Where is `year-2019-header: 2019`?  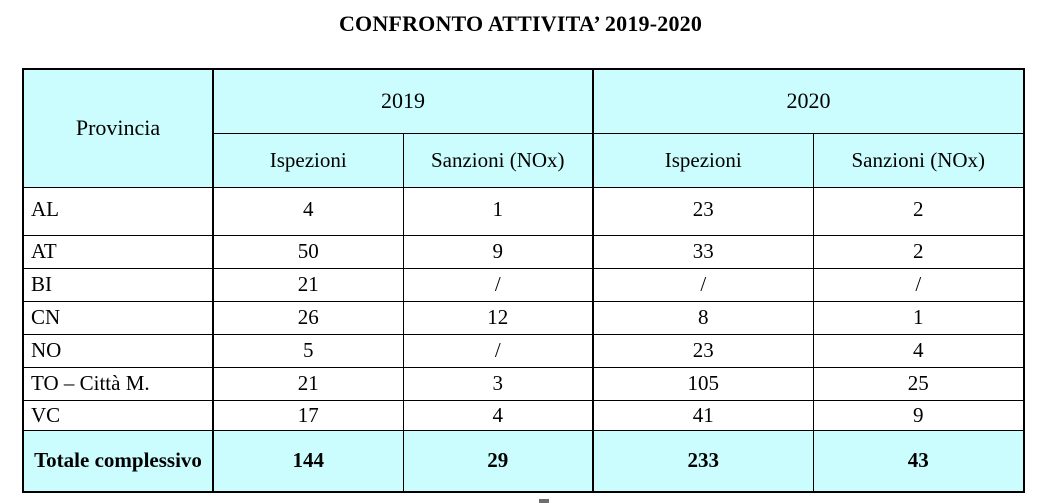 year-2019-header: 2019 is located at coordinates (403, 101).